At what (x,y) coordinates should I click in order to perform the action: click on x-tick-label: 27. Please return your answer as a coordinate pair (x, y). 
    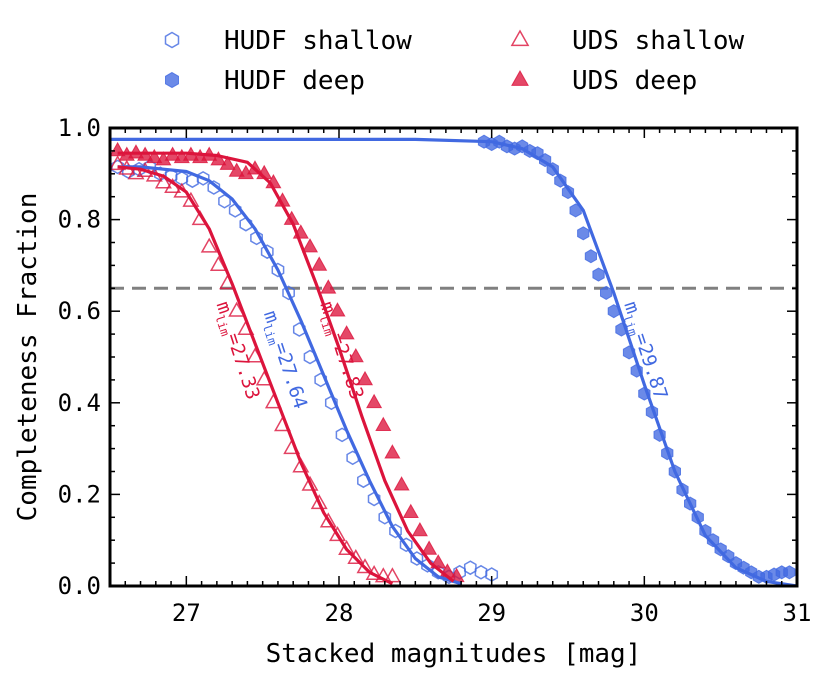
    Looking at the image, I should click on (186, 613).